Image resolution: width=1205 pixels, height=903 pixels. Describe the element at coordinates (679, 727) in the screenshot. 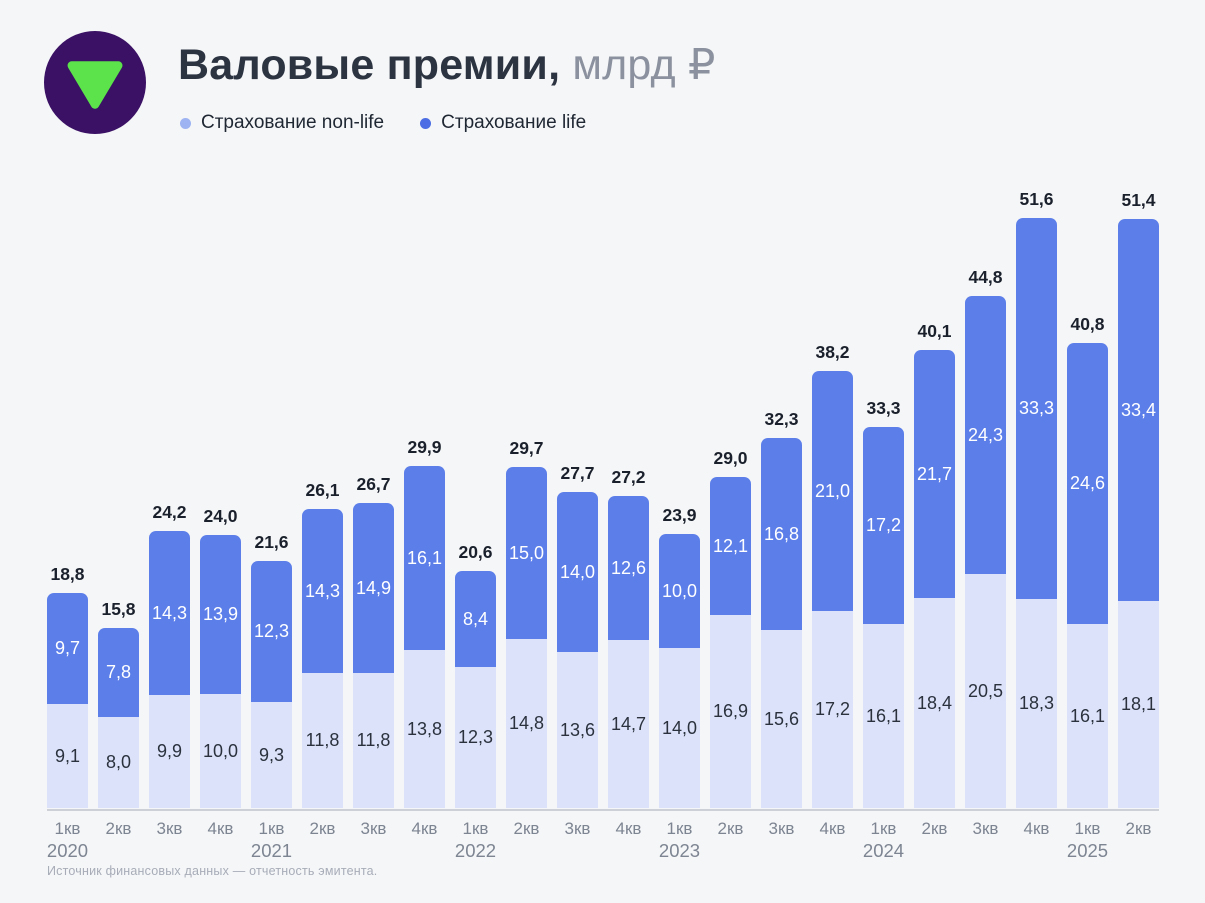

I see `bar-segment-nonlife-label: 14,0` at that location.